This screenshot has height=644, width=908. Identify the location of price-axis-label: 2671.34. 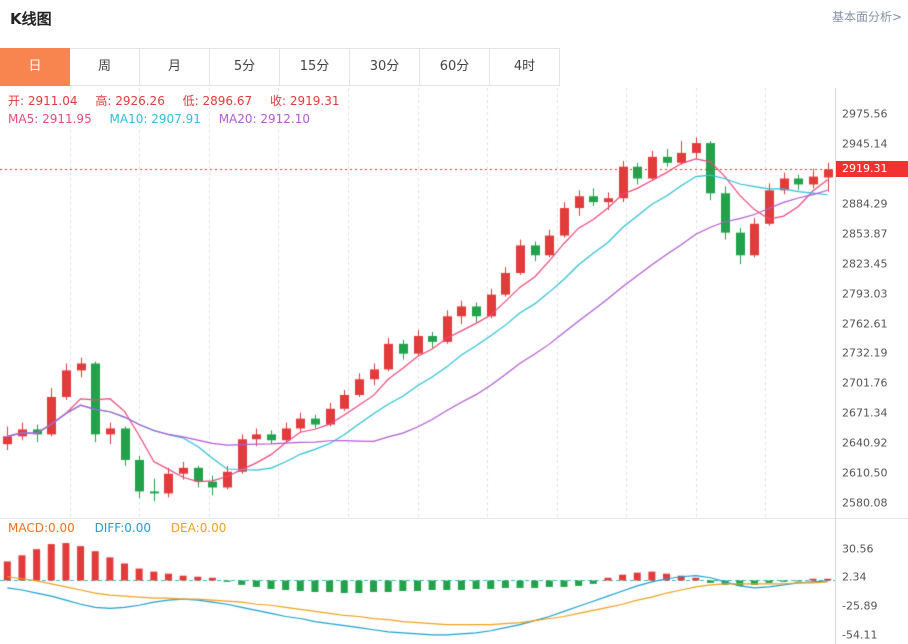
(865, 413).